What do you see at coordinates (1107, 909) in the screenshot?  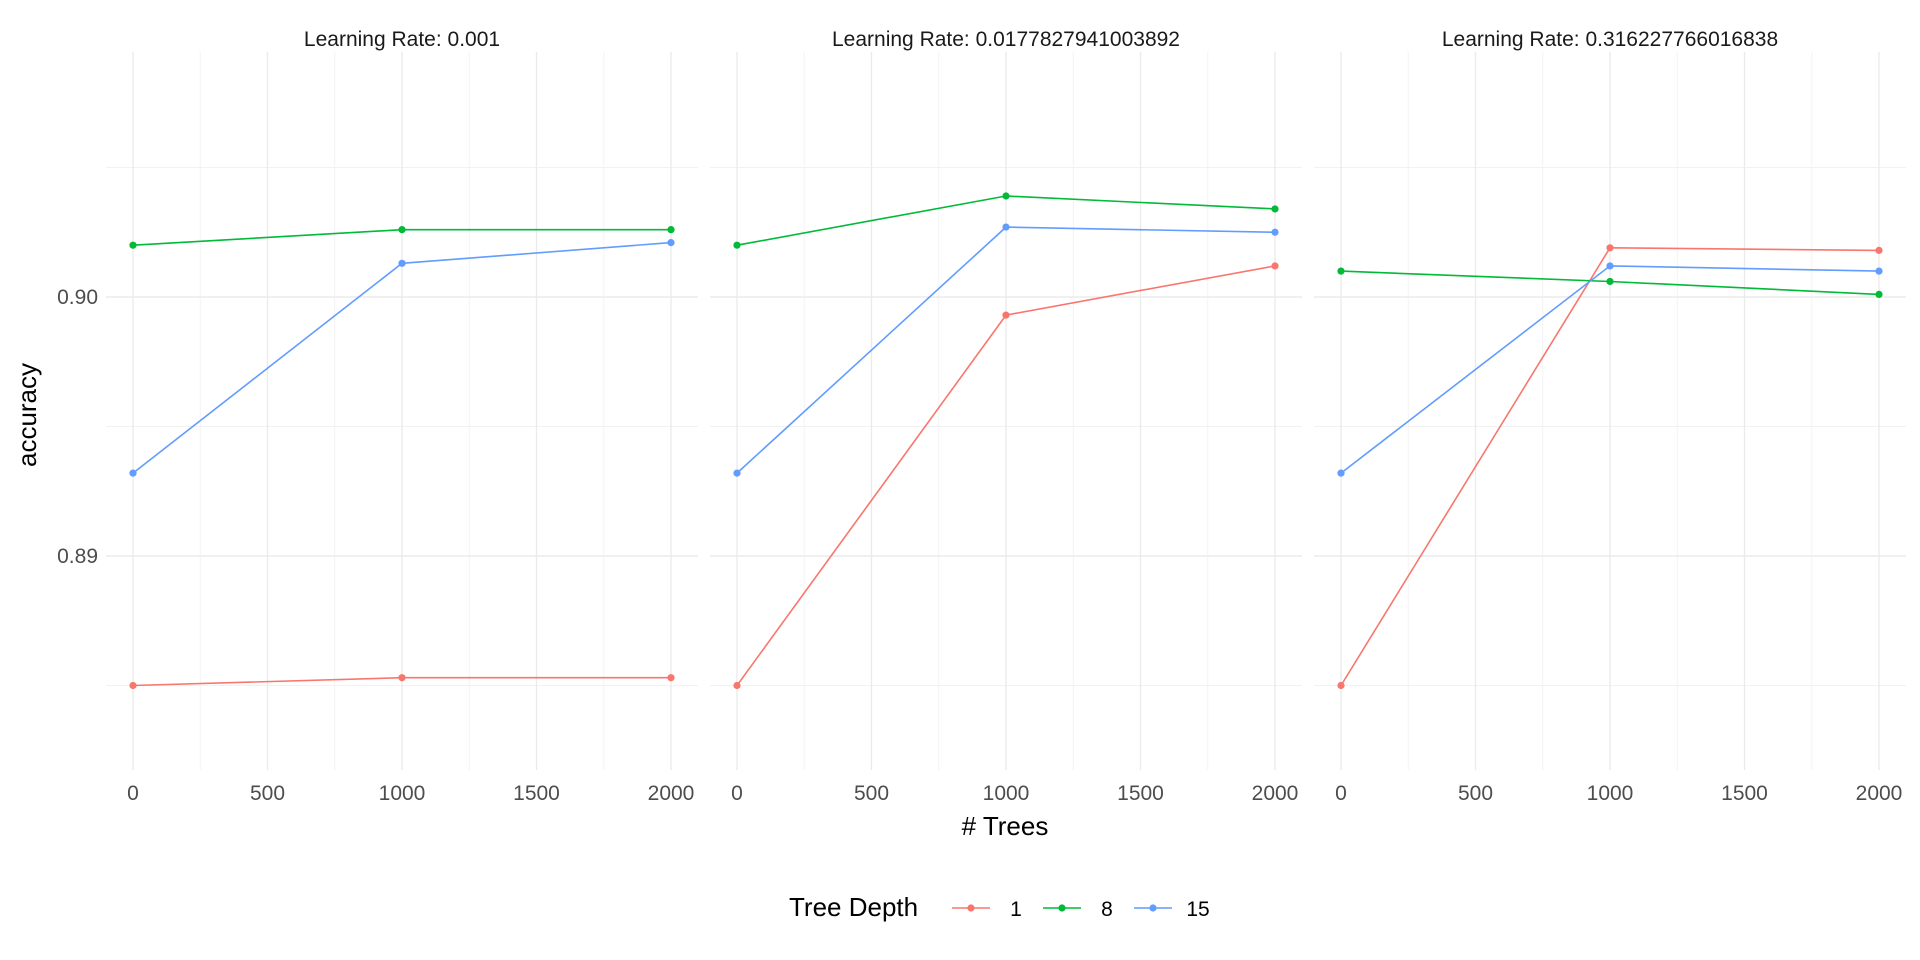 I see `legend-label: 8` at bounding box center [1107, 909].